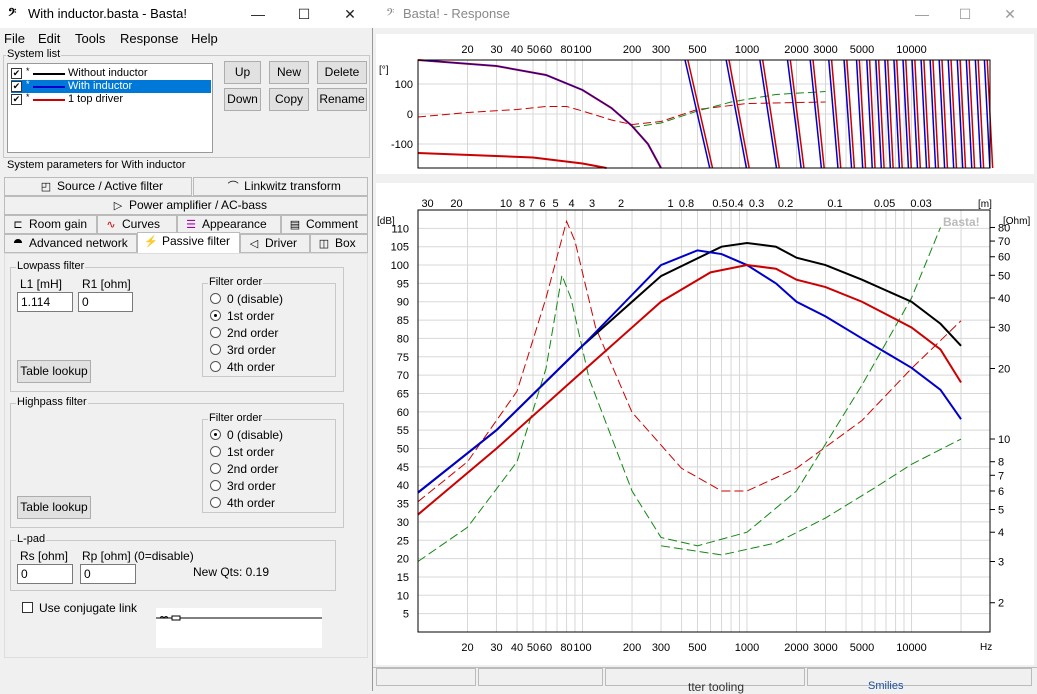 The width and height of the screenshot is (1037, 694). Describe the element at coordinates (1004, 276) in the screenshot. I see `impedance-y-tick: 50` at that location.